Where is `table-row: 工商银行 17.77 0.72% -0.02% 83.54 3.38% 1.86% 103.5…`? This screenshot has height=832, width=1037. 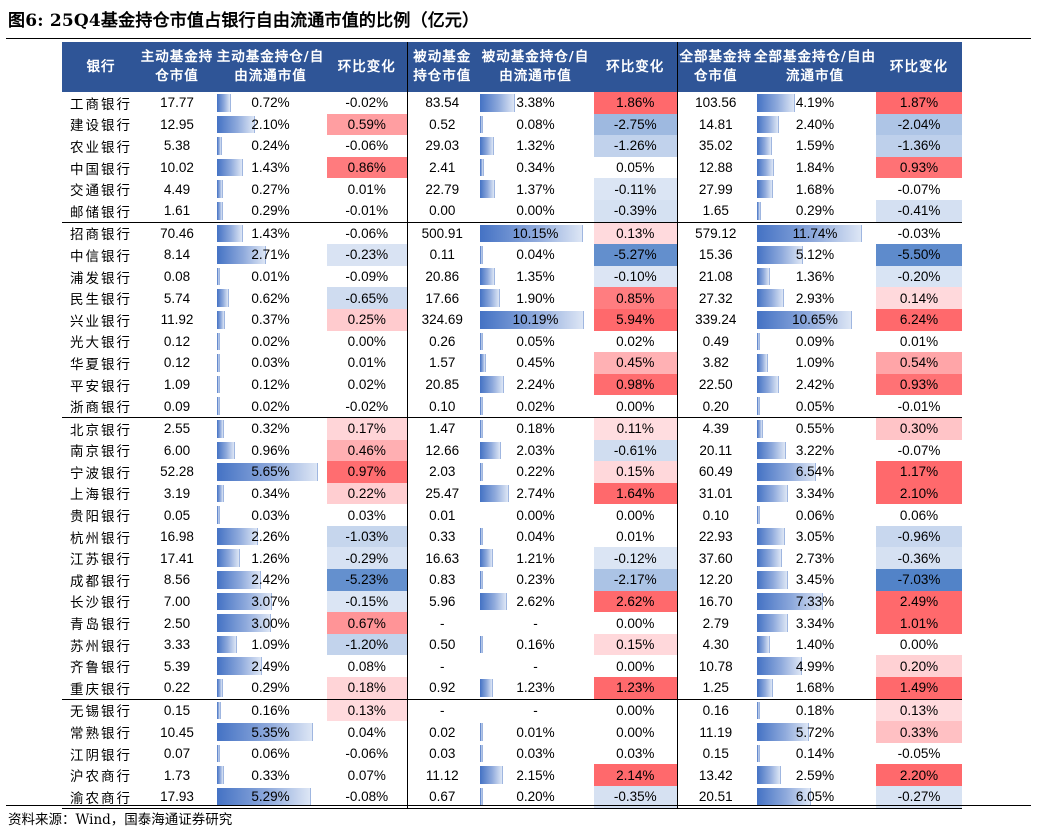
table-row: 工商银行 17.77 0.72% -0.02% 83.54 3.38% 1.86% 103.5… is located at coordinates (512, 103).